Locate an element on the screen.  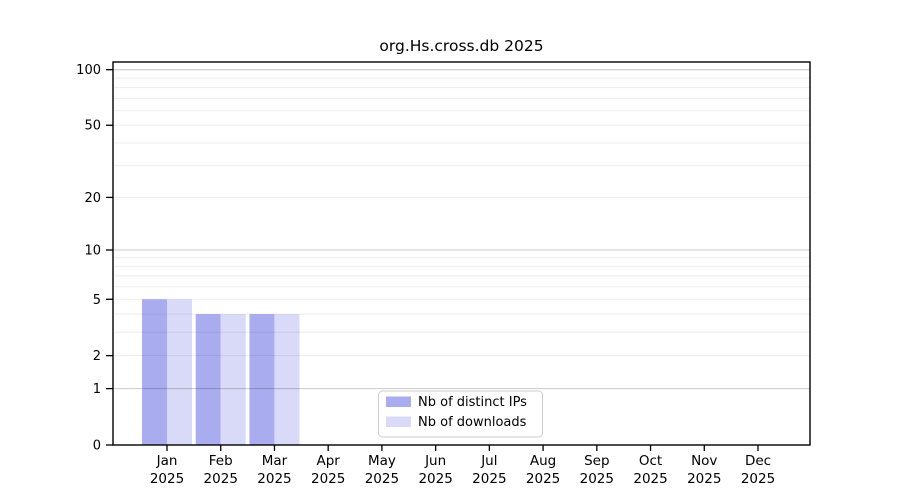
x-tick-label-month: May is located at coordinates (382, 461).